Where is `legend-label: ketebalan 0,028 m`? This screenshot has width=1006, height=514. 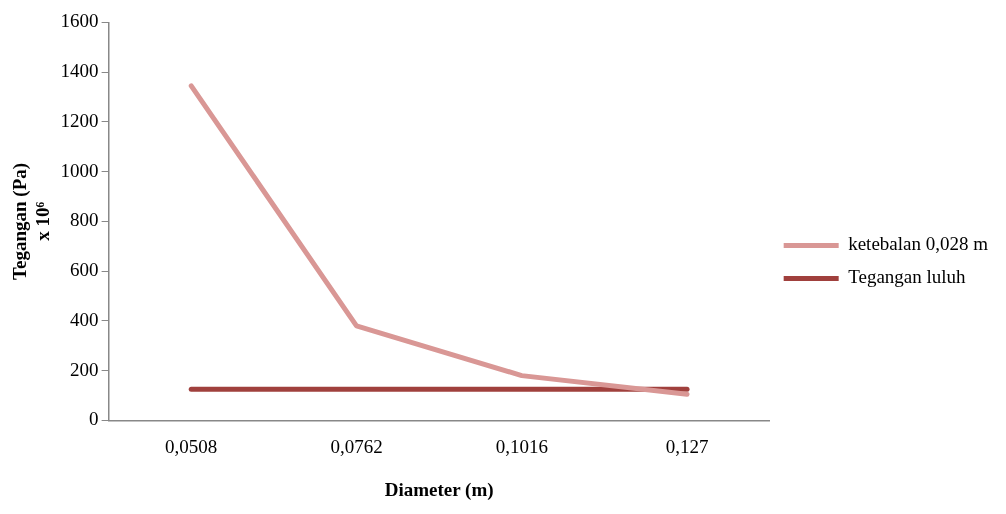 legend-label: ketebalan 0,028 m is located at coordinates (918, 244).